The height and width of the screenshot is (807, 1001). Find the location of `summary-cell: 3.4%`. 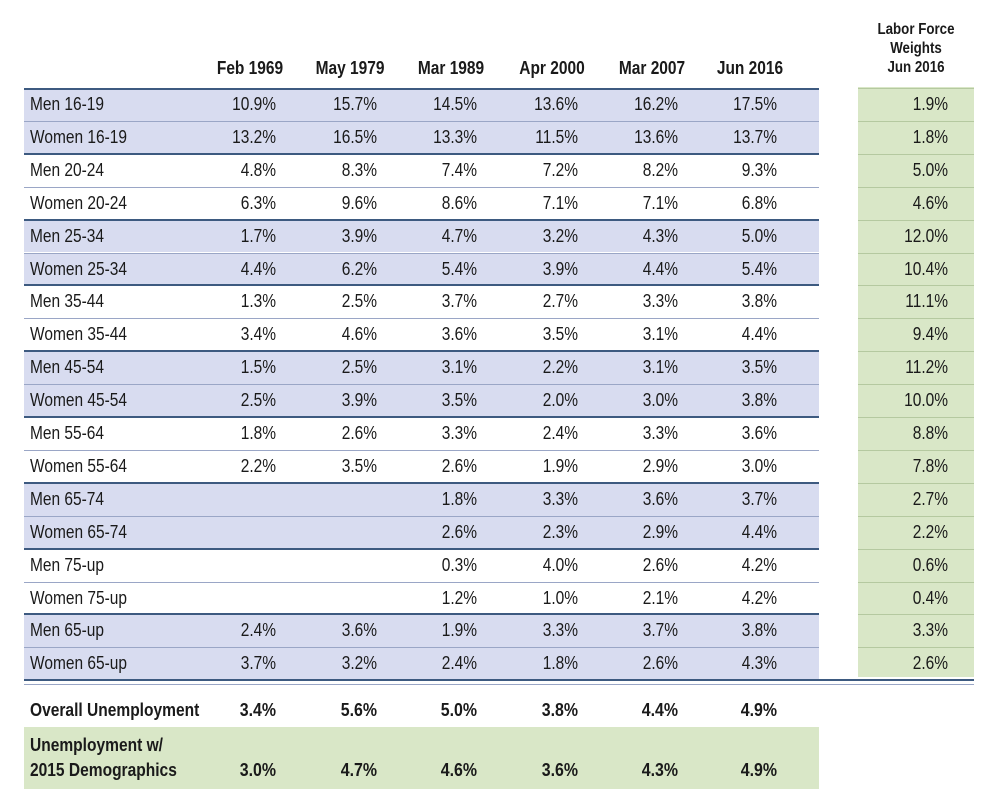

summary-cell: 3.4% is located at coordinates (257, 709).